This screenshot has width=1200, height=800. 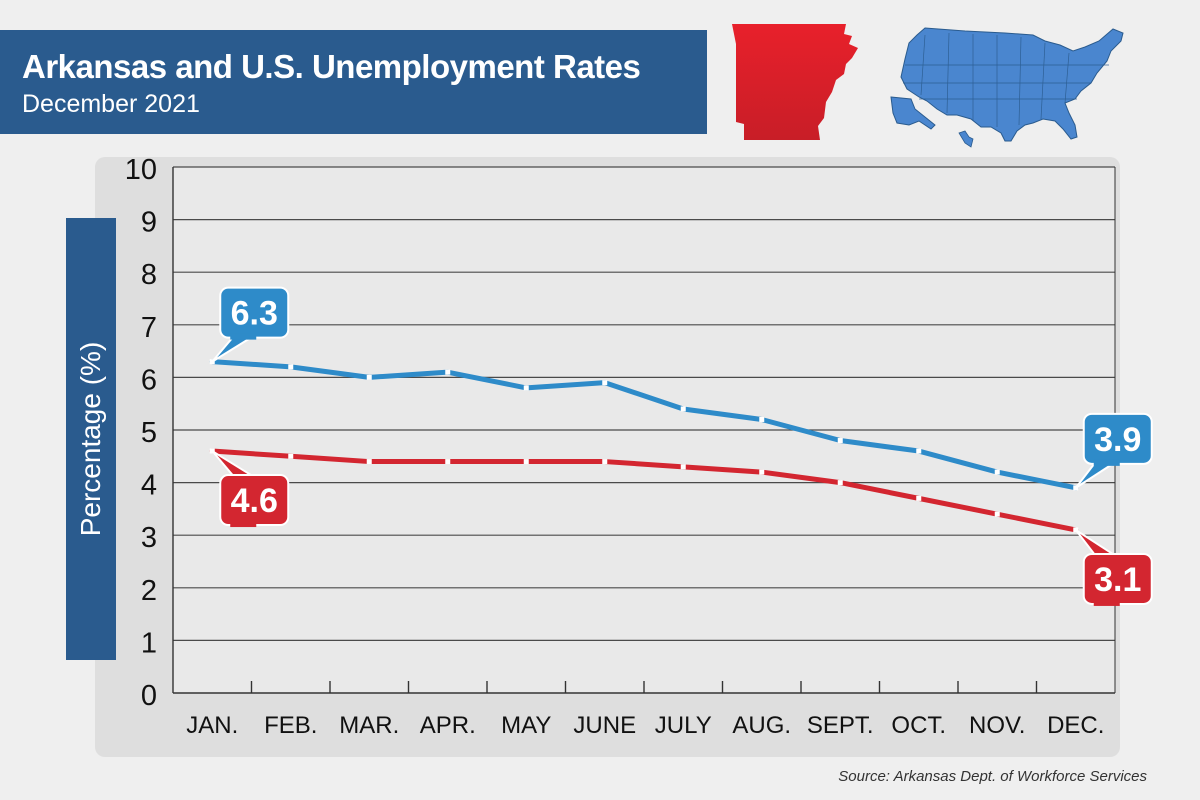 What do you see at coordinates (997, 725) in the screenshot?
I see `x-tick-label-10: NOV.` at bounding box center [997, 725].